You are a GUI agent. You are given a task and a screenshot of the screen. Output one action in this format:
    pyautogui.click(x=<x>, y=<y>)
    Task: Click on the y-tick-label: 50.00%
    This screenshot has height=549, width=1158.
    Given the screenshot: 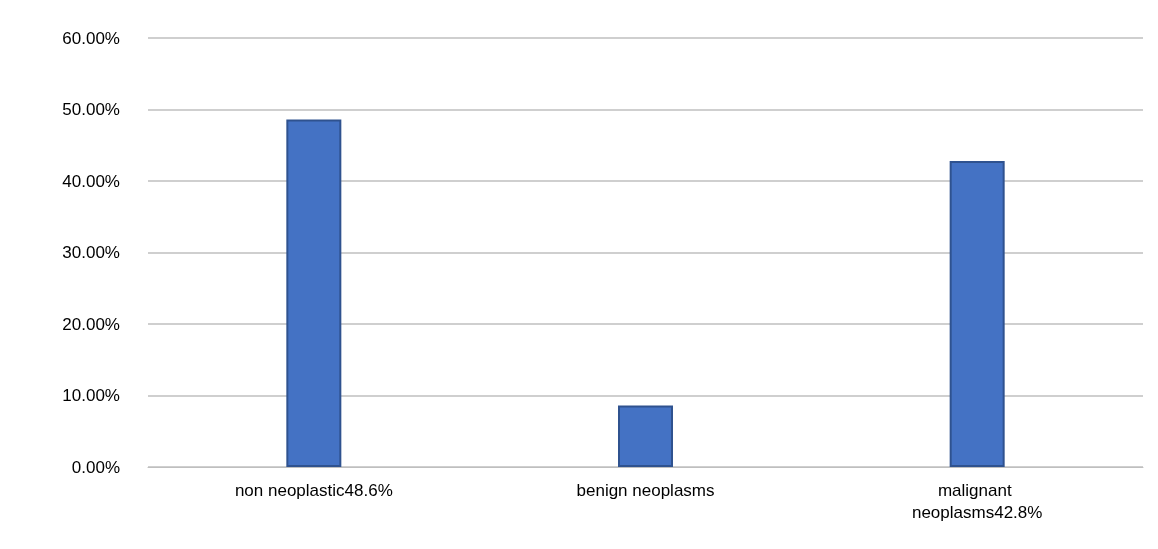 What is the action you would take?
    pyautogui.click(x=91, y=109)
    